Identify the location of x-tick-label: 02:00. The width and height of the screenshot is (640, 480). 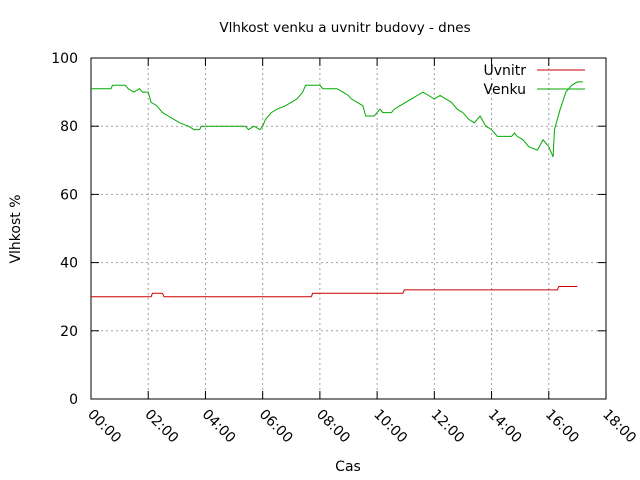
(161, 427).